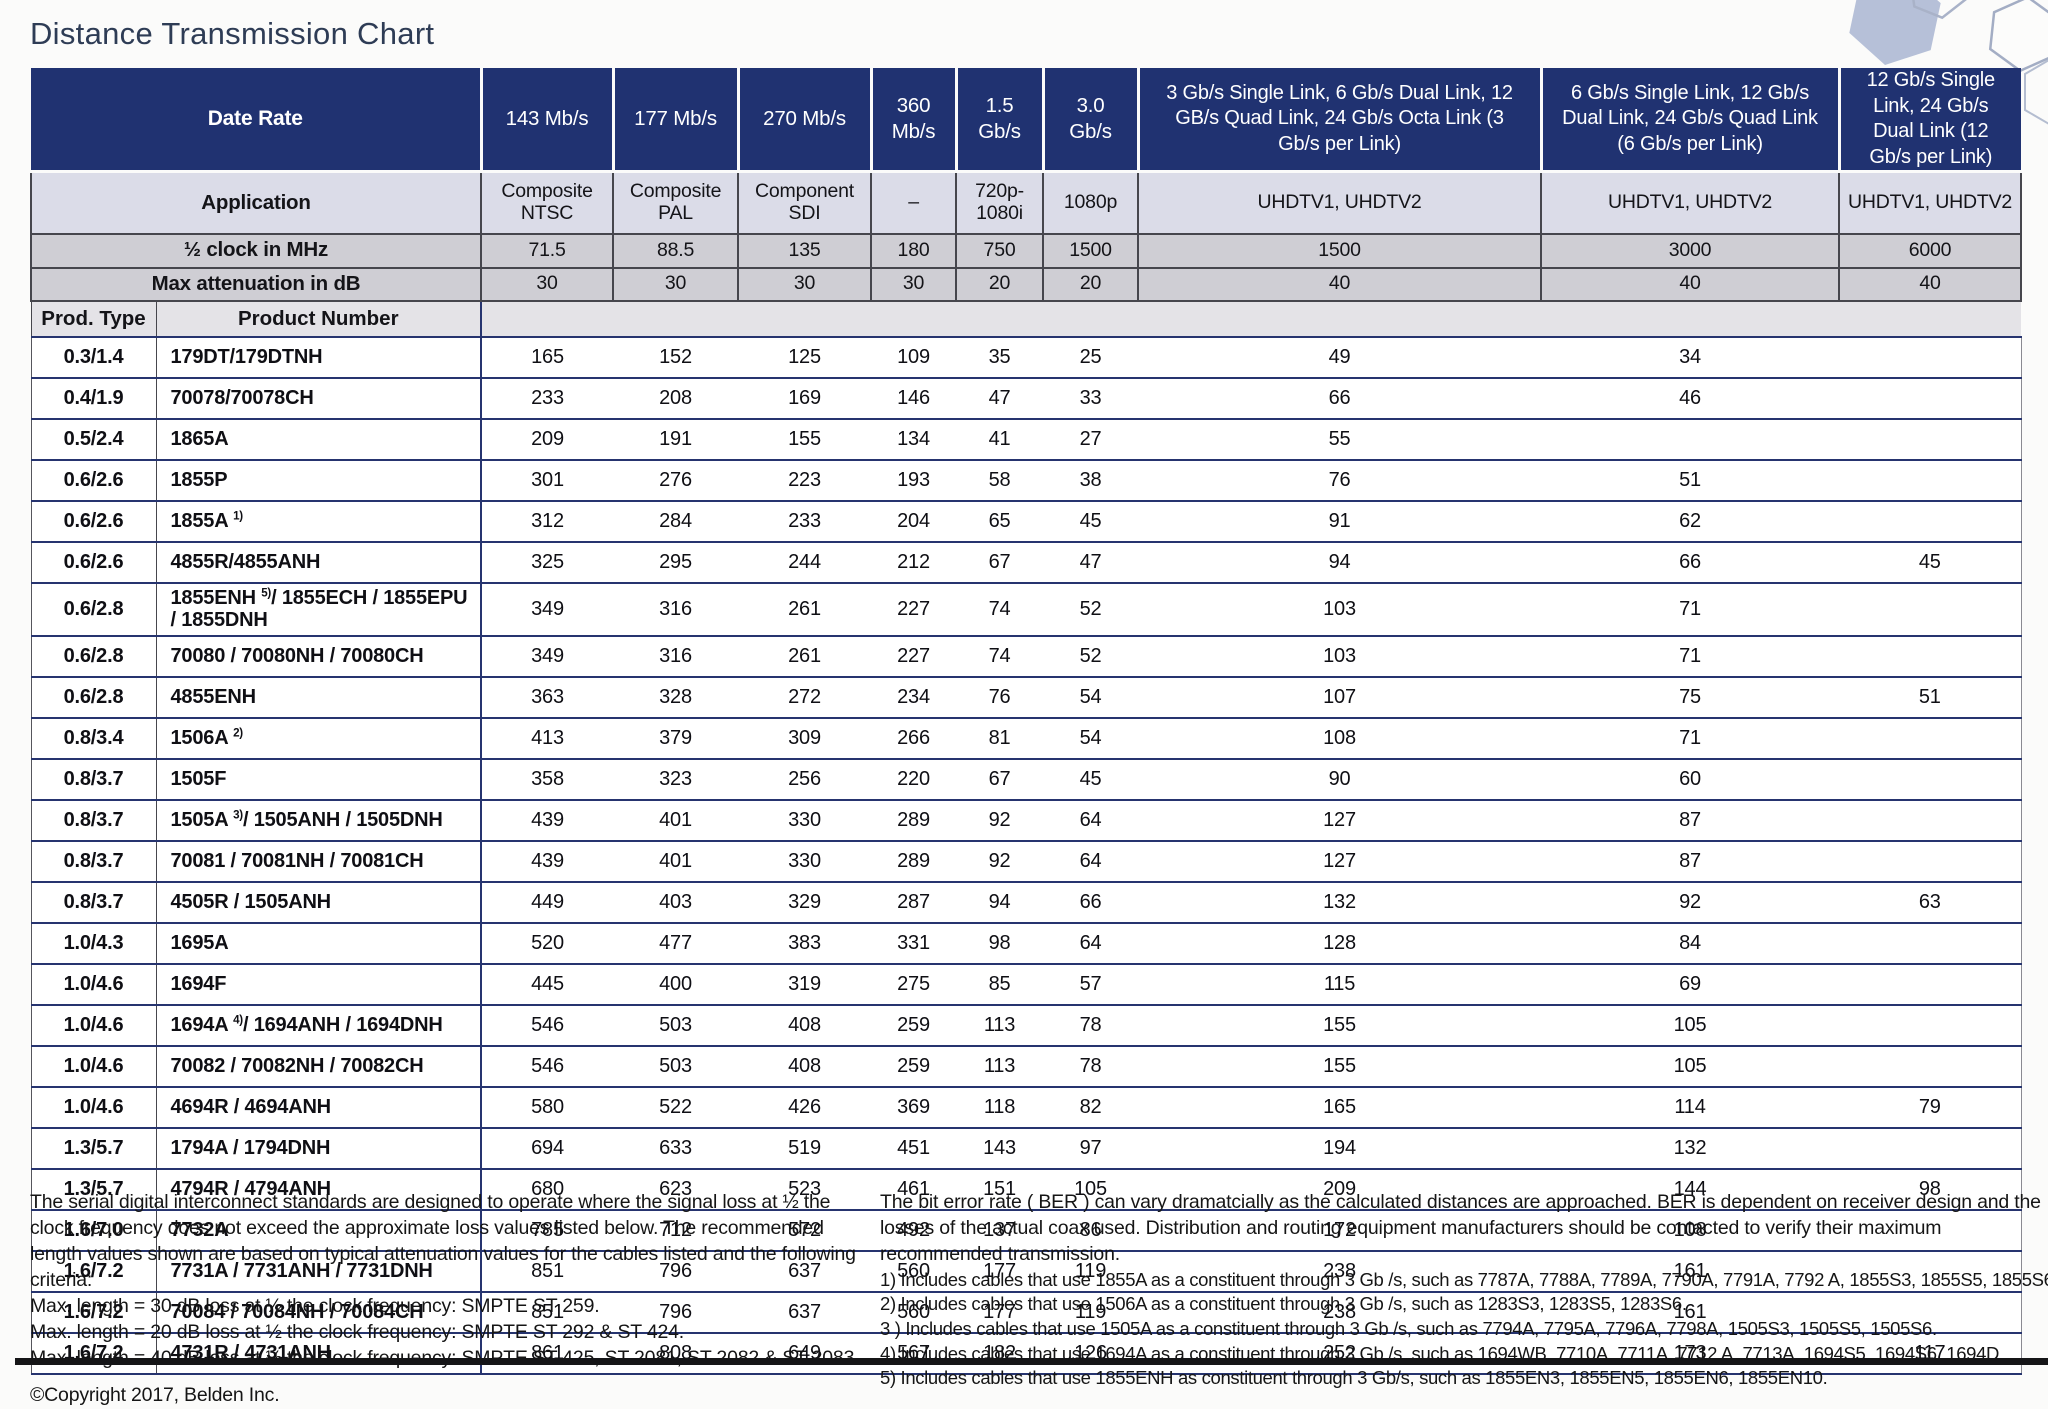  I want to click on product-number-cell: 1855A 1), so click(319, 520).